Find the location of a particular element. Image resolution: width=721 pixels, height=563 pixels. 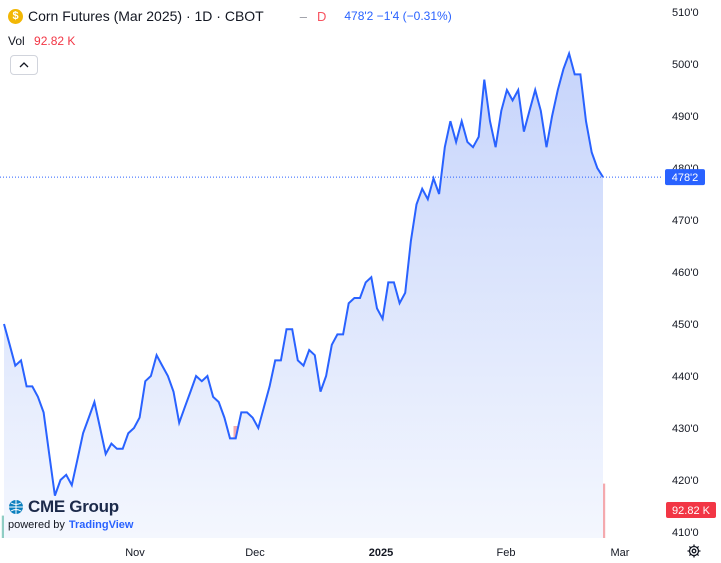

x-tick-label: 2025 is located at coordinates (381, 553).